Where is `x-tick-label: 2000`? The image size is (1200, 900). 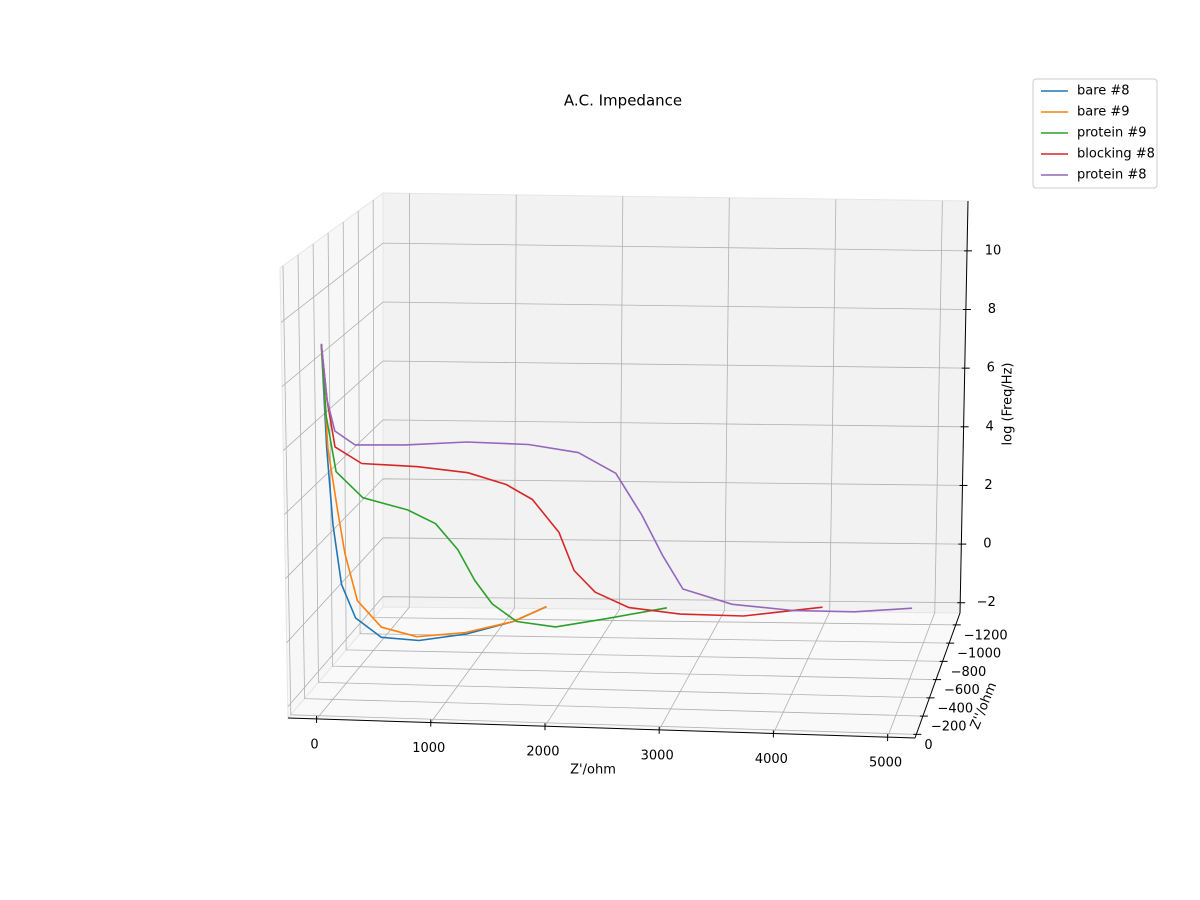
x-tick-label: 2000 is located at coordinates (542, 752).